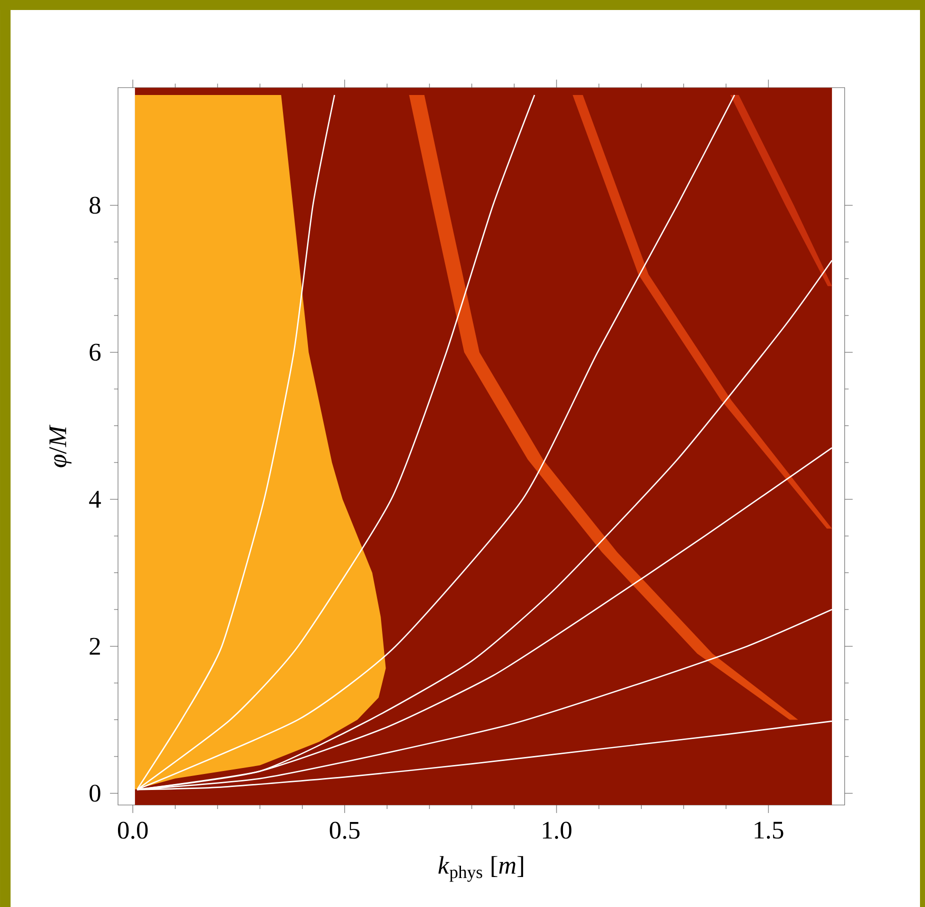  I want to click on x-tick-label: 0.0, so click(133, 830).